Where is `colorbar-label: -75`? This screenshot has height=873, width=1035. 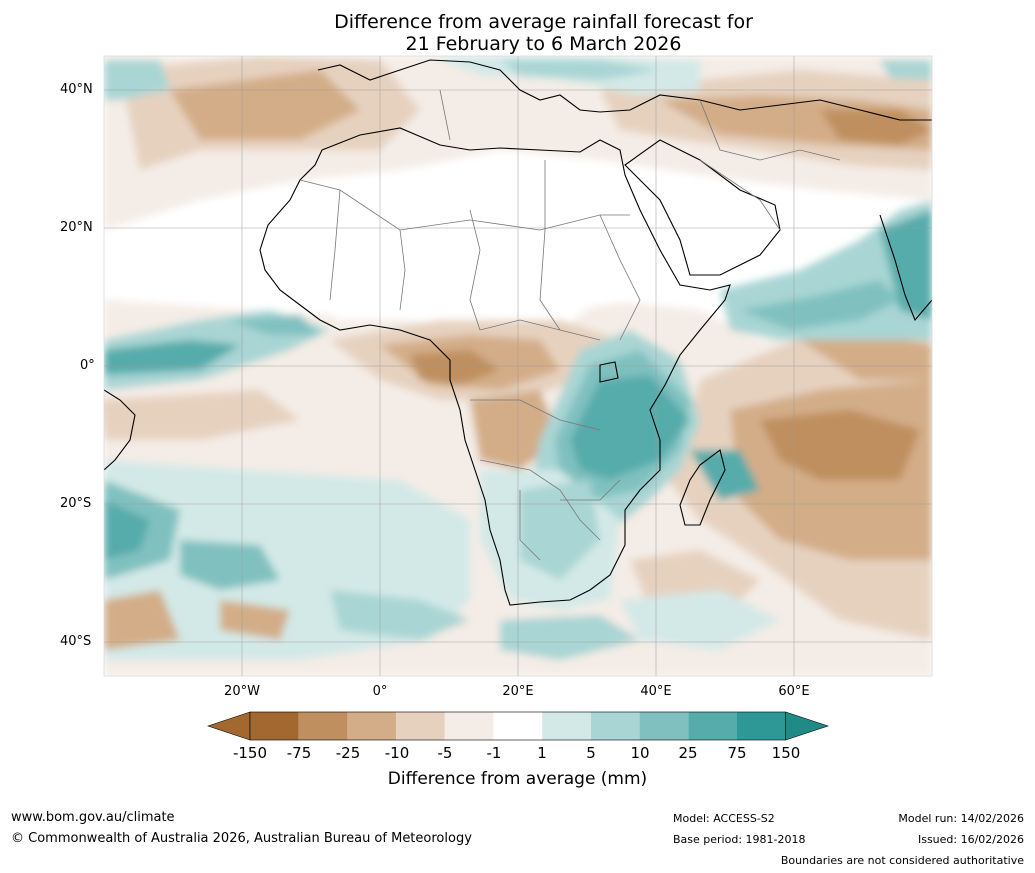 colorbar-label: -75 is located at coordinates (299, 753).